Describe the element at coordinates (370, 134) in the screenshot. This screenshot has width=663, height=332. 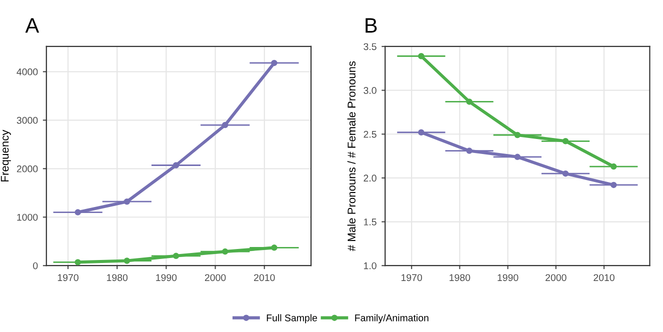
I see `y-tick-label: 2.5` at that location.